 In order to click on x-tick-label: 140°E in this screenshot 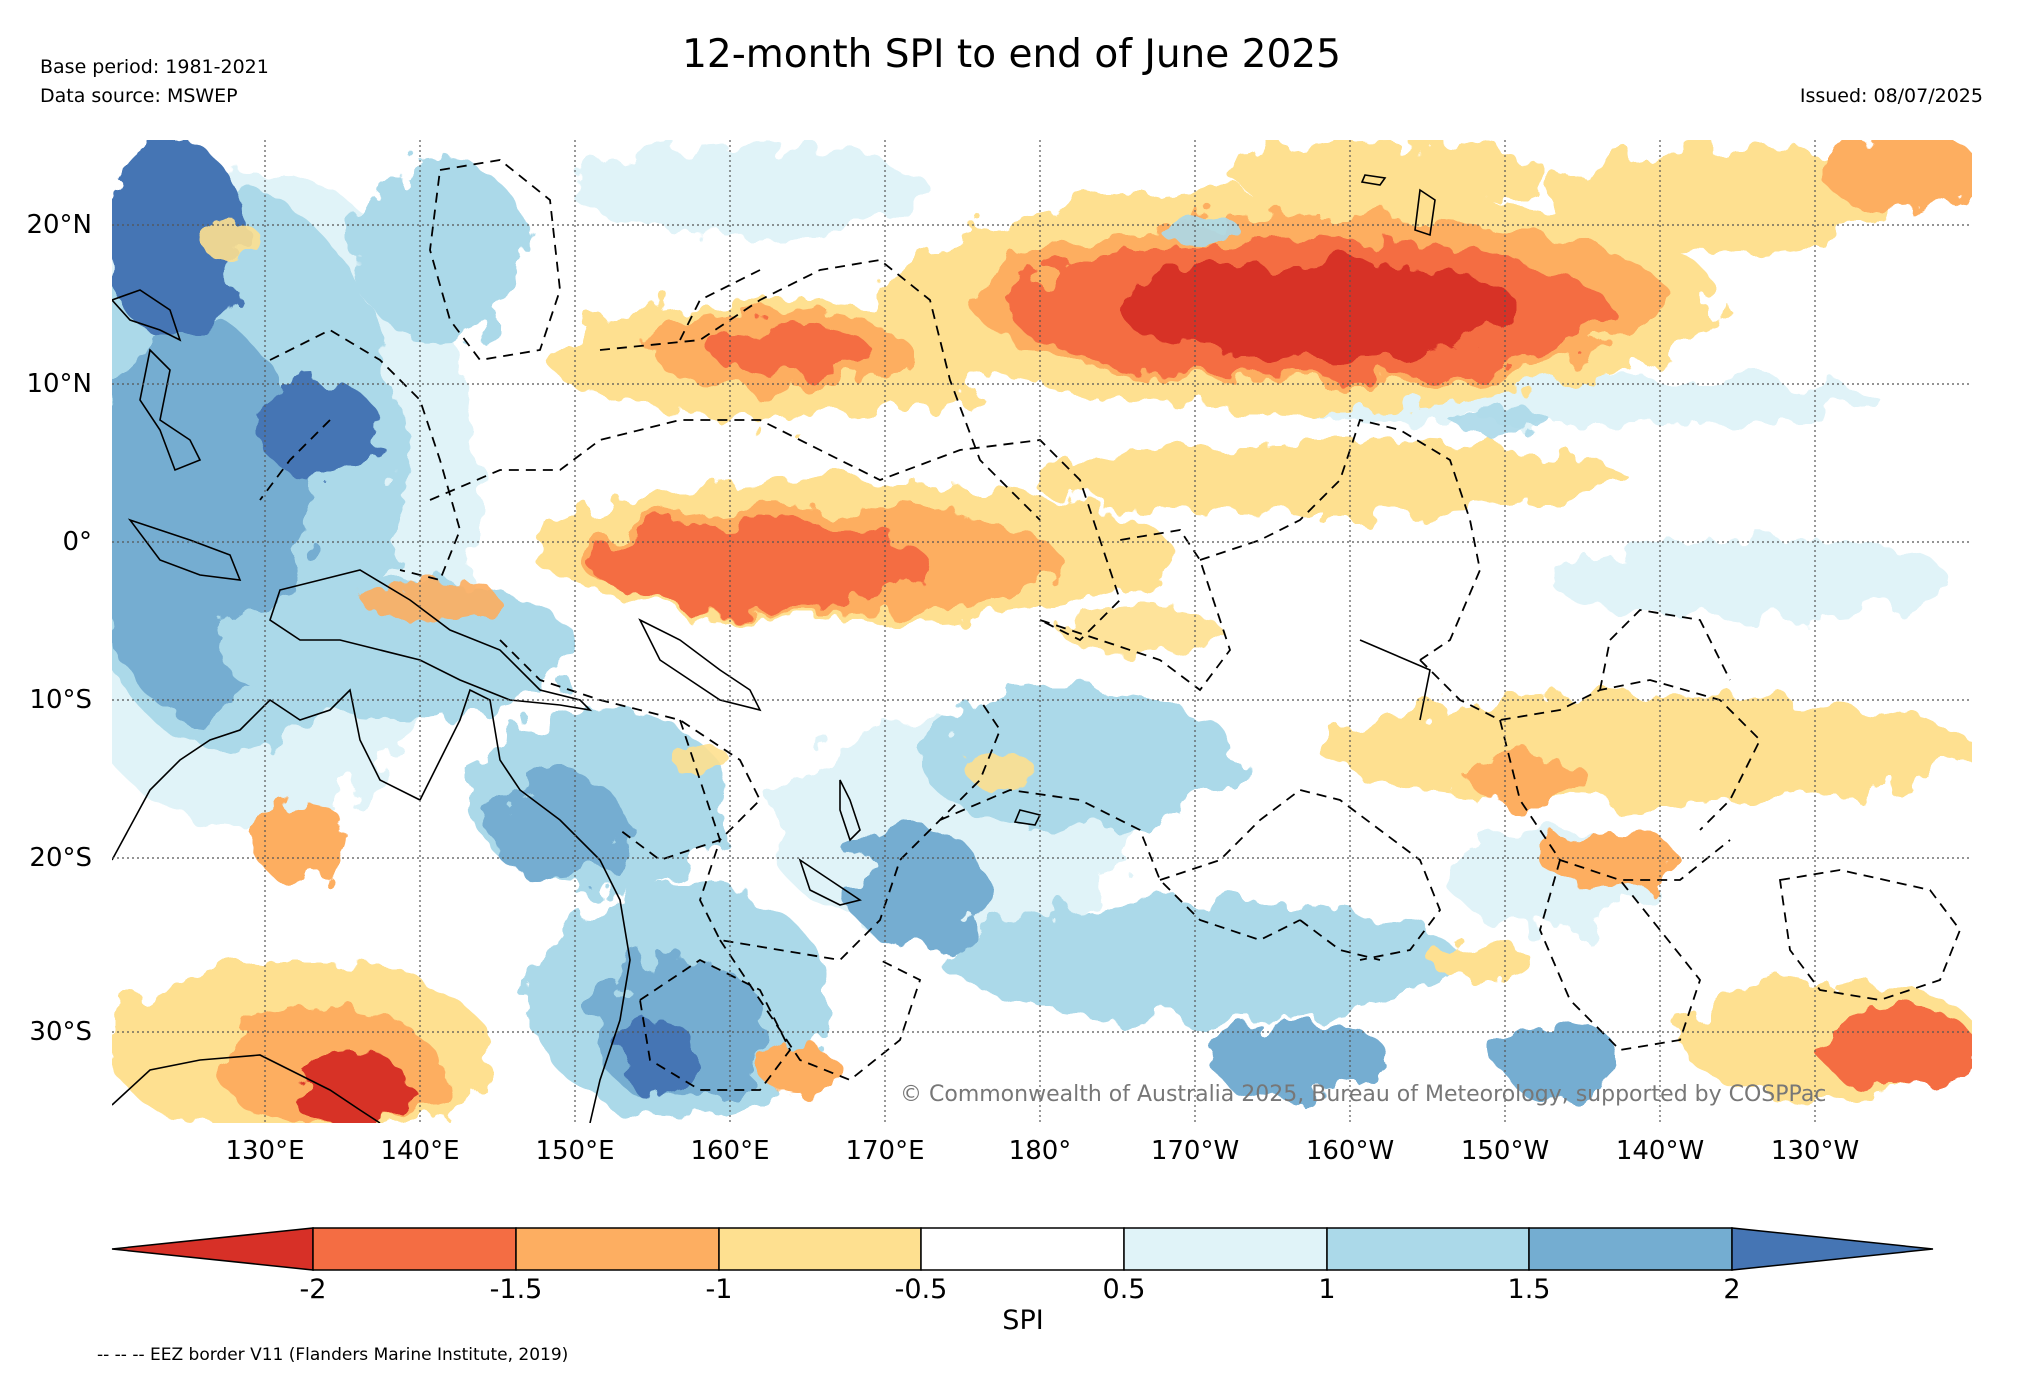, I will do `click(420, 1151)`.